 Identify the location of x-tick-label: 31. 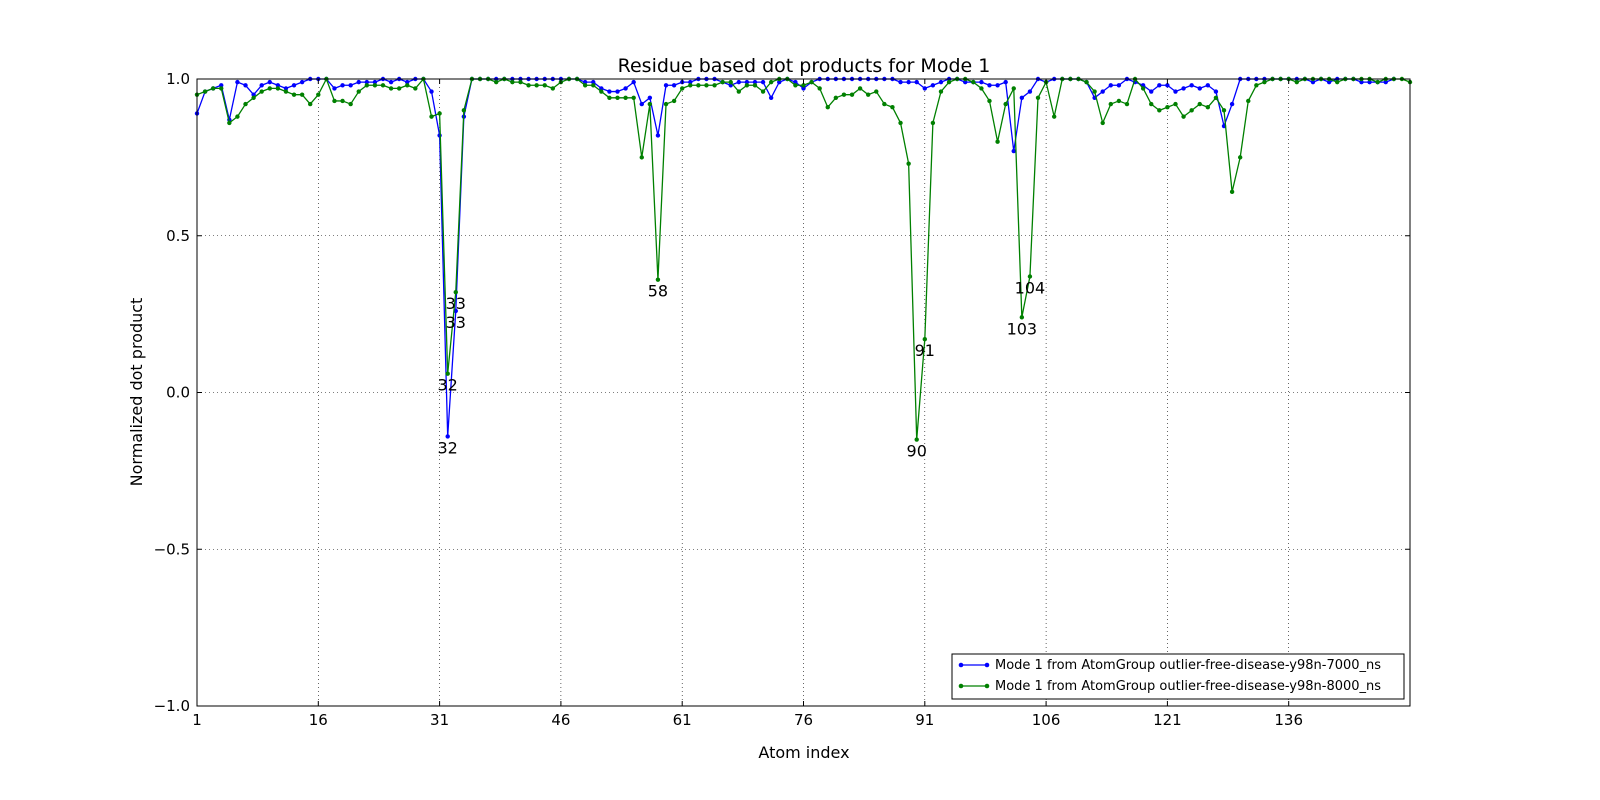
(439, 720).